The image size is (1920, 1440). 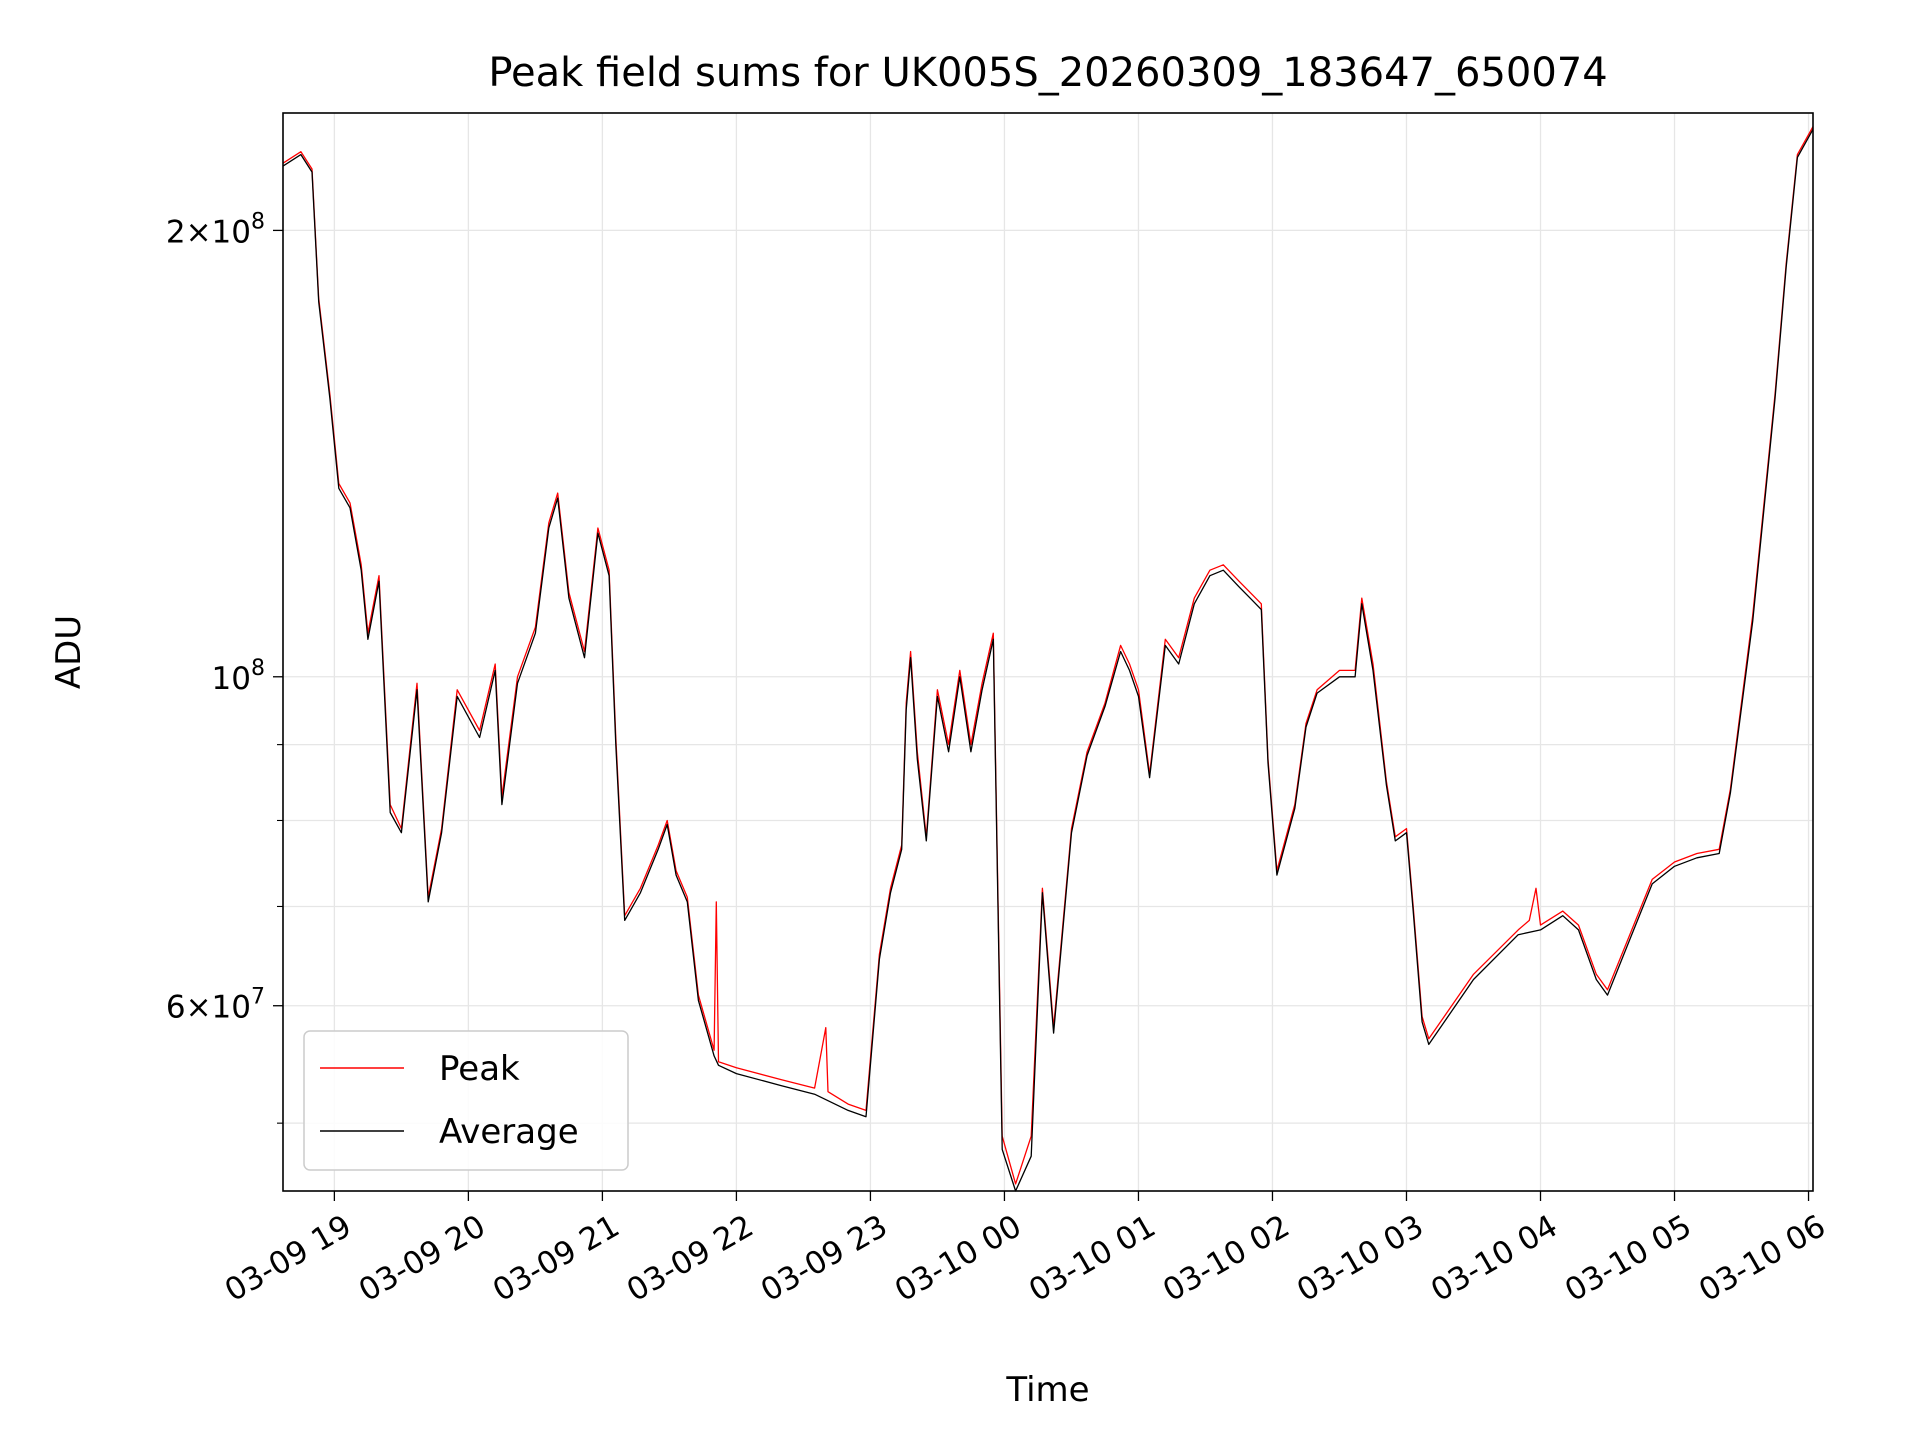 I want to click on legend-box, so click(x=466, y=1100).